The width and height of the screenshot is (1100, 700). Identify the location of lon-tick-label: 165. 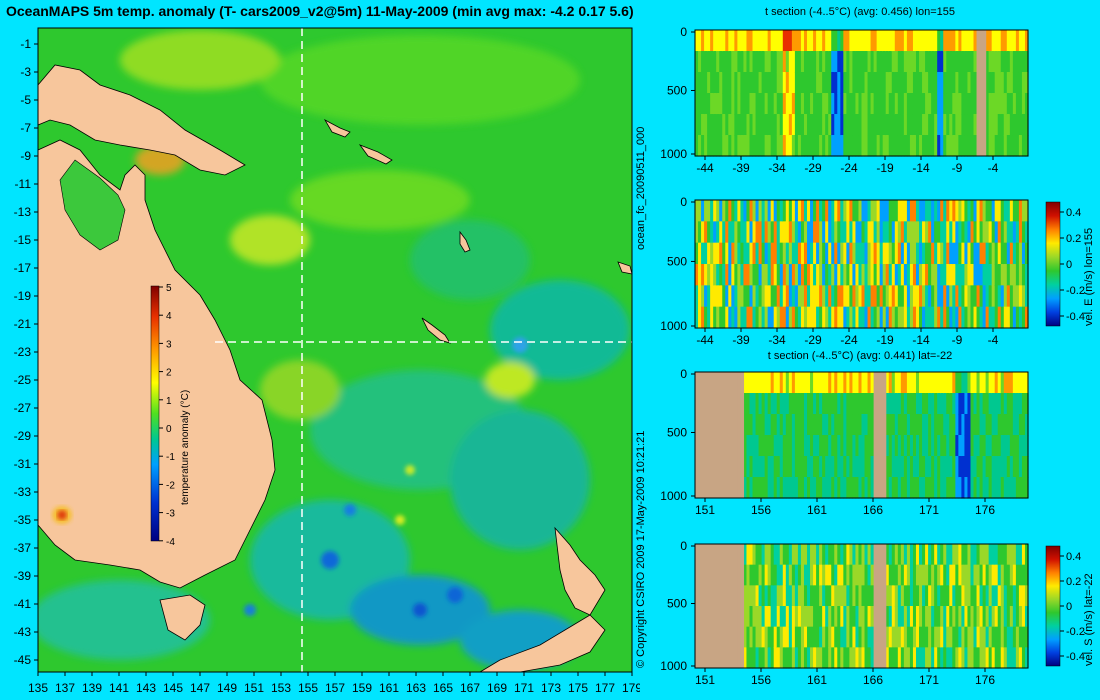
(443, 688).